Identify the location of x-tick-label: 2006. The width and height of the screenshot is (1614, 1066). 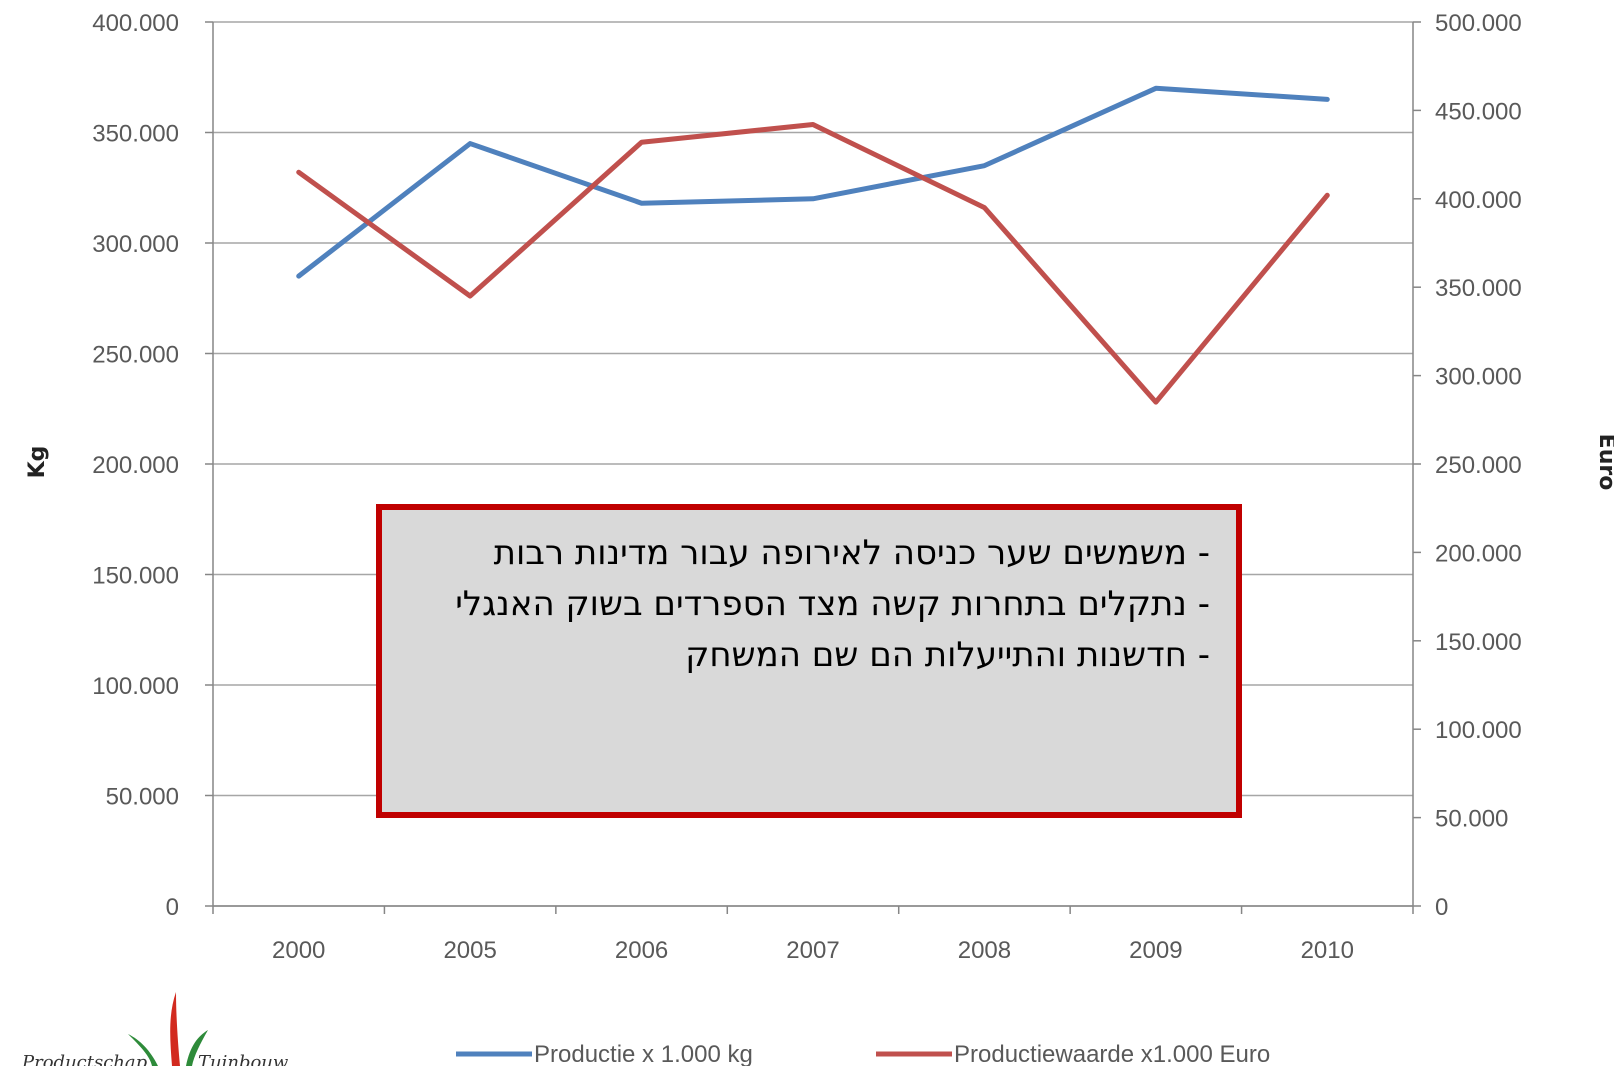
(641, 950).